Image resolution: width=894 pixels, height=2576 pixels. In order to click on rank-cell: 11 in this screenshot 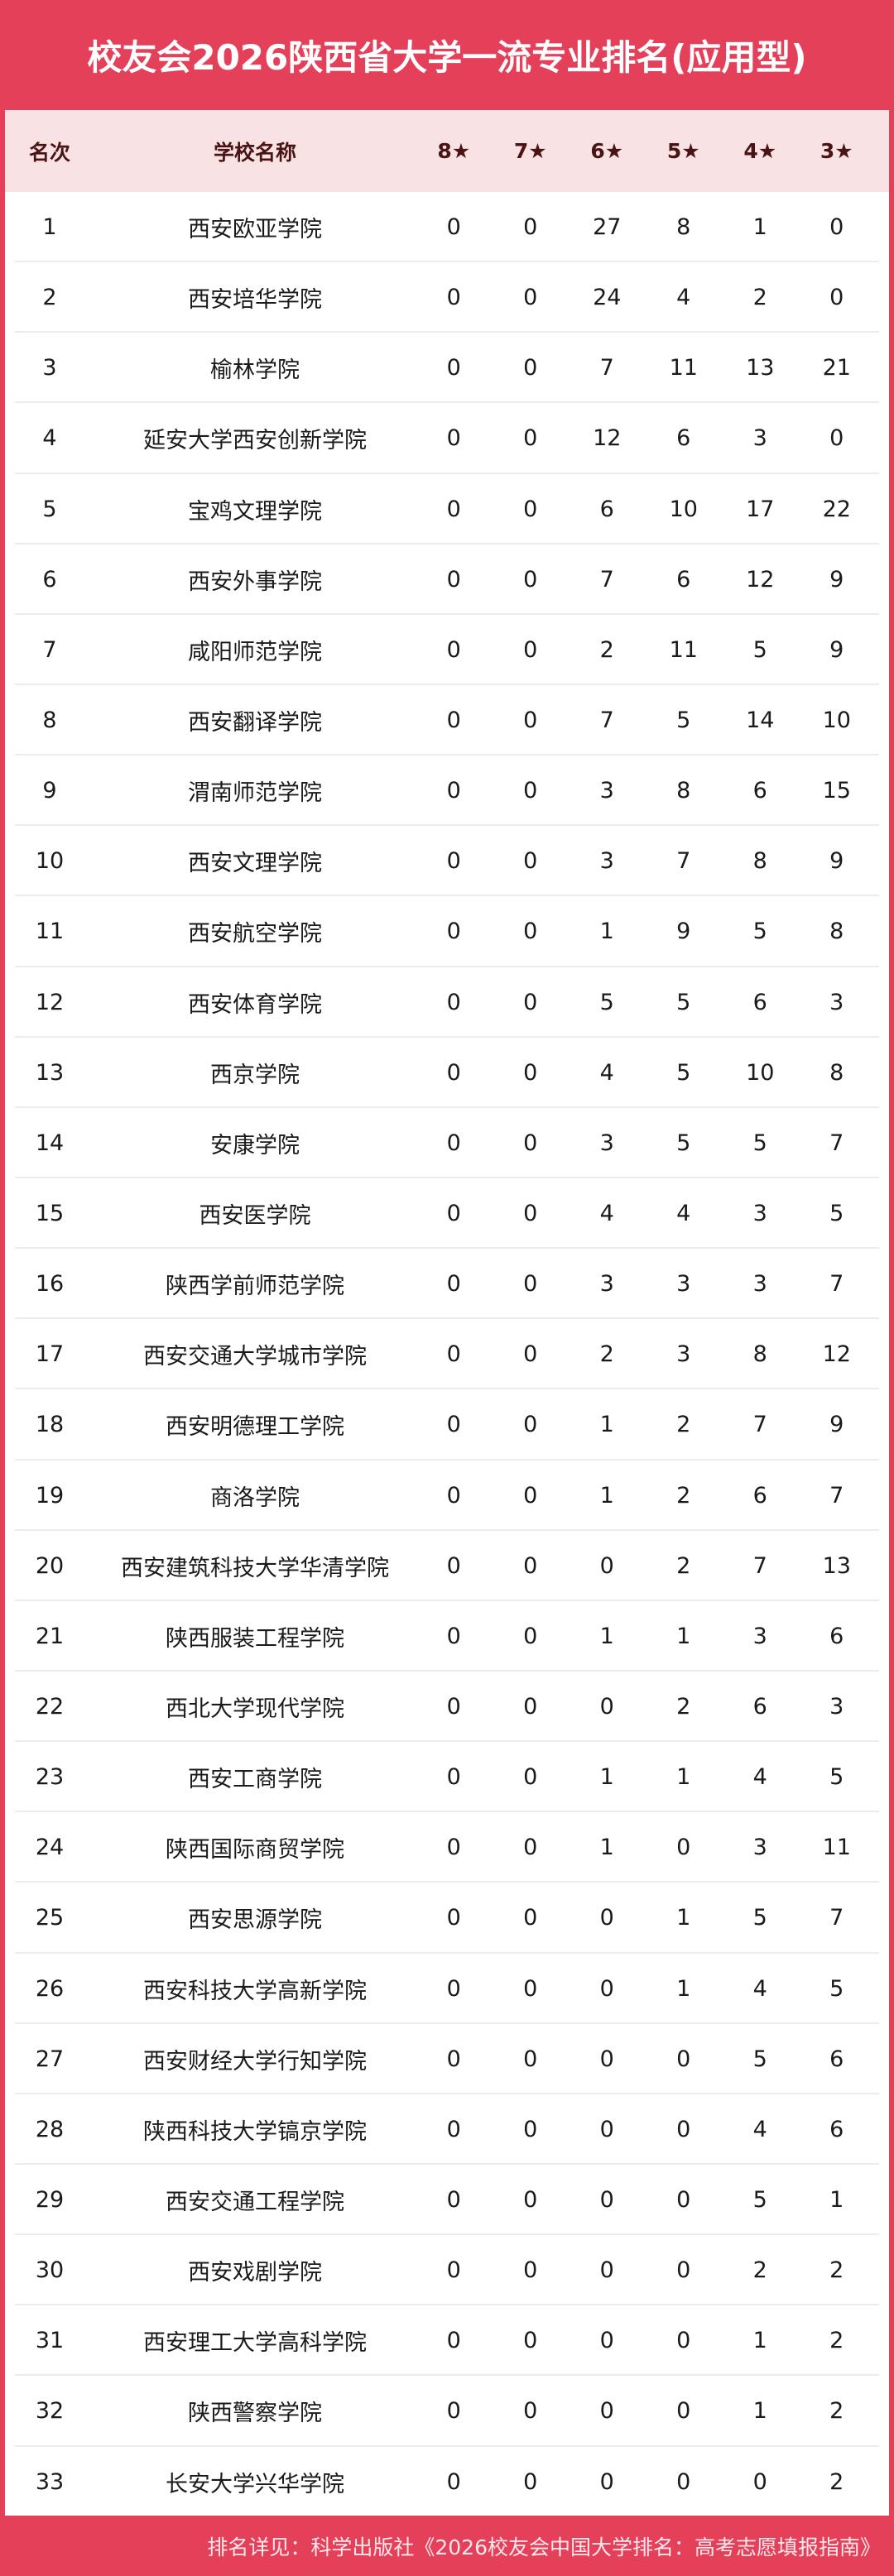, I will do `click(50, 932)`.